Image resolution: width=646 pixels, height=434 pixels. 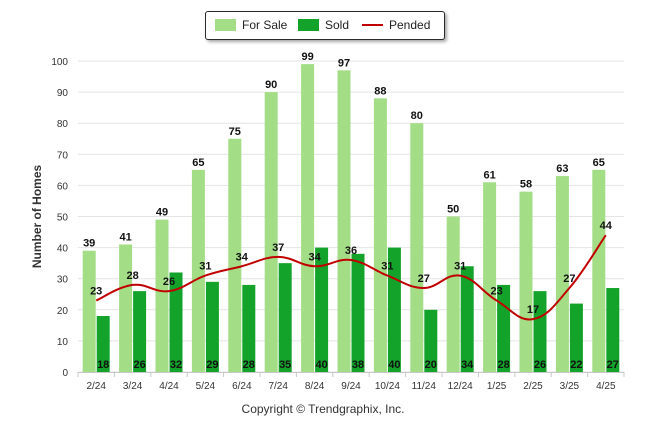 What do you see at coordinates (278, 248) in the screenshot?
I see `data-label-pended: 37` at bounding box center [278, 248].